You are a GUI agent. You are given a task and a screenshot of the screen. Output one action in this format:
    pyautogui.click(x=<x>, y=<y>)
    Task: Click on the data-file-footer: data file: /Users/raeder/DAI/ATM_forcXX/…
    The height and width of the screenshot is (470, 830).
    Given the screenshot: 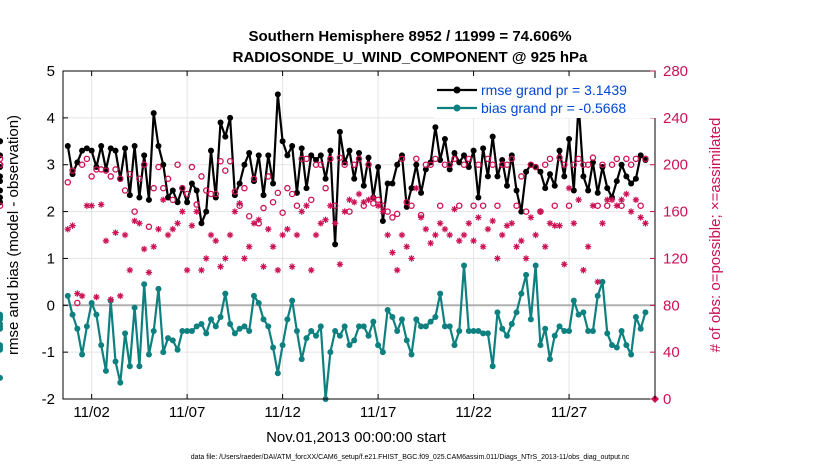 What is the action you would take?
    pyautogui.click(x=410, y=457)
    